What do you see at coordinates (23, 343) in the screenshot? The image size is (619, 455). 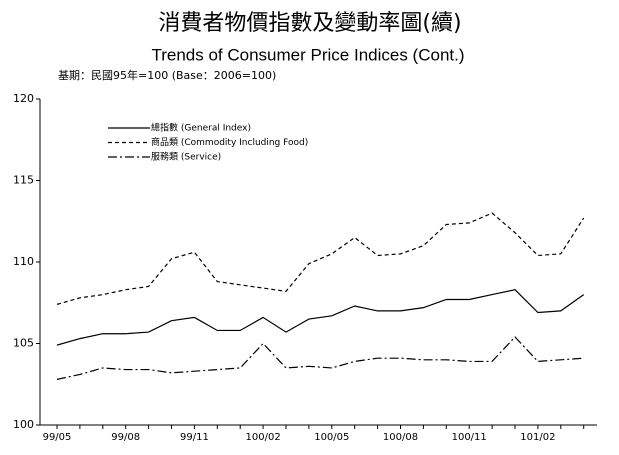 I see `y-tick-label: 105` at bounding box center [23, 343].